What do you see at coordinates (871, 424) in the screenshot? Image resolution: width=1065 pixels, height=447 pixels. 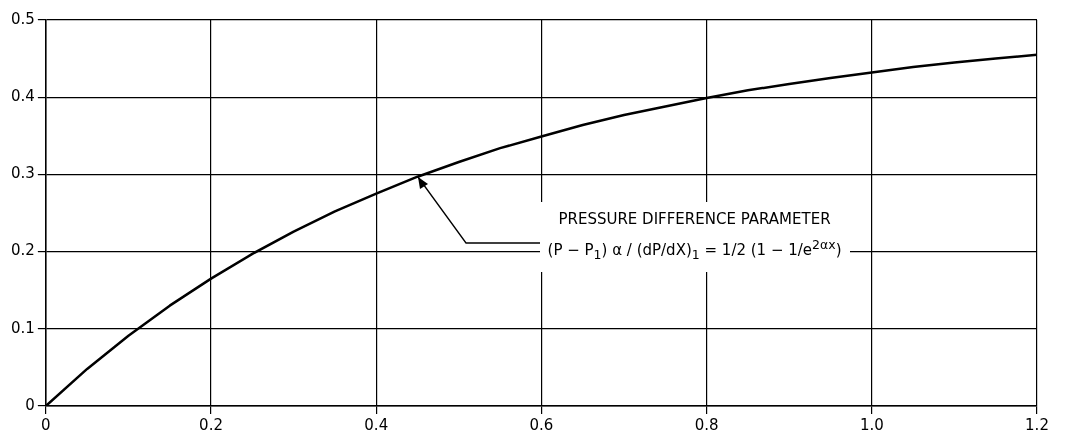 I see `x-tick-label: 1.0` at bounding box center [871, 424].